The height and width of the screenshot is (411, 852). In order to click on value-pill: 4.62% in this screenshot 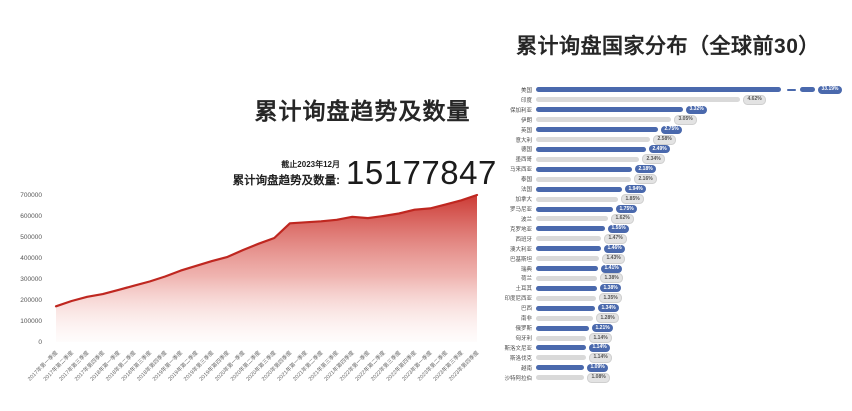, I will do `click(755, 99)`.